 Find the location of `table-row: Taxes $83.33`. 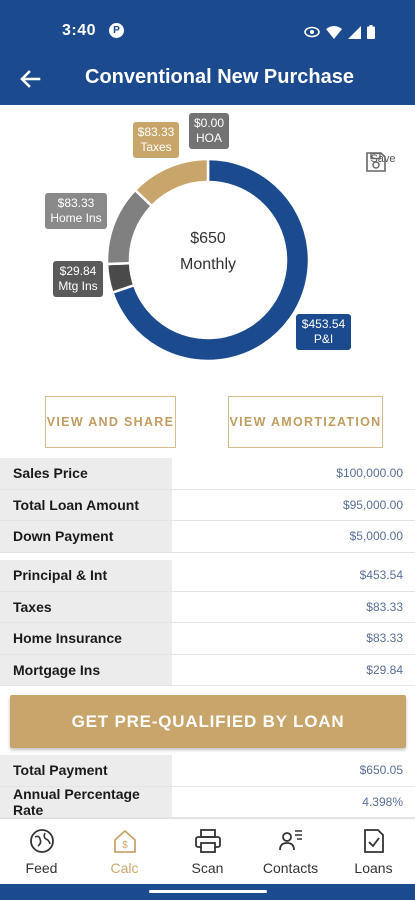

table-row: Taxes $83.33 is located at coordinates (207, 607).